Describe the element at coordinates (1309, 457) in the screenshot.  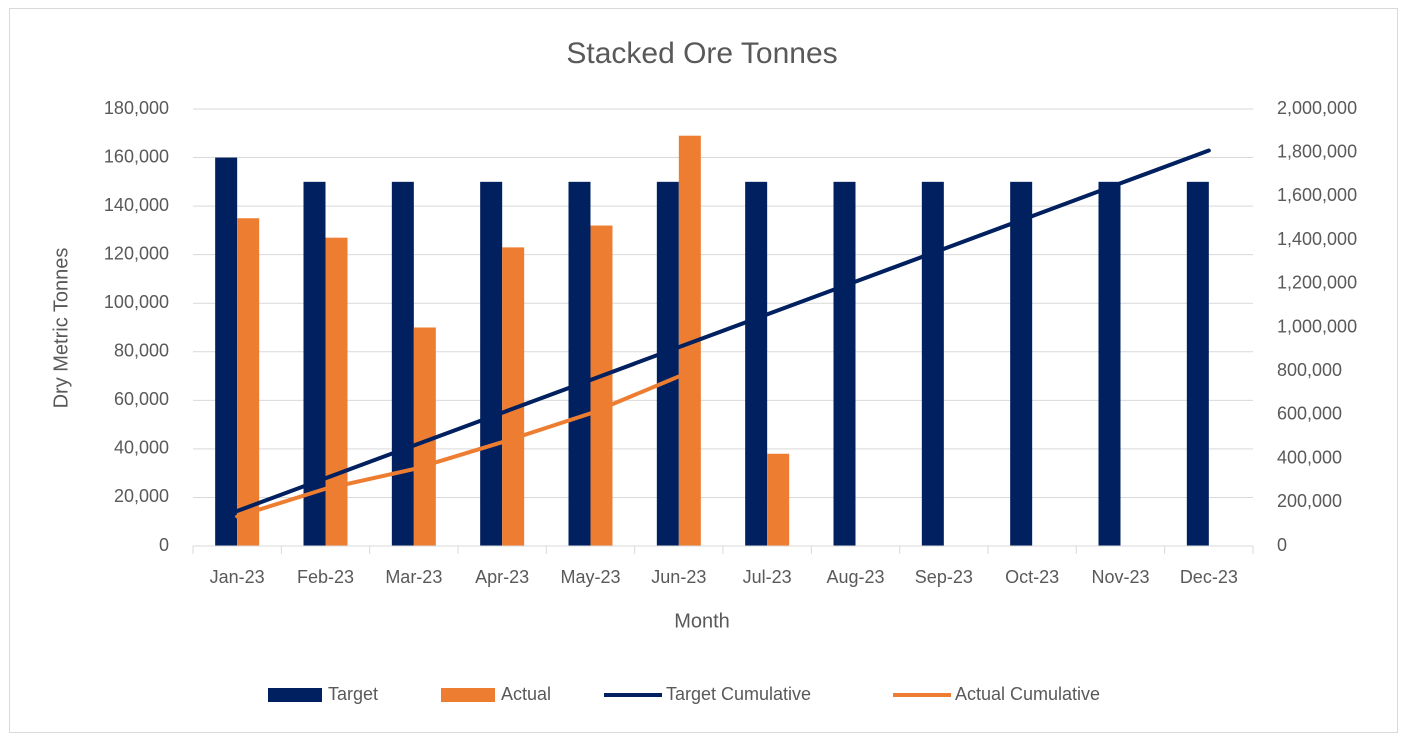
I see `y2-tick-label: 400,000` at that location.